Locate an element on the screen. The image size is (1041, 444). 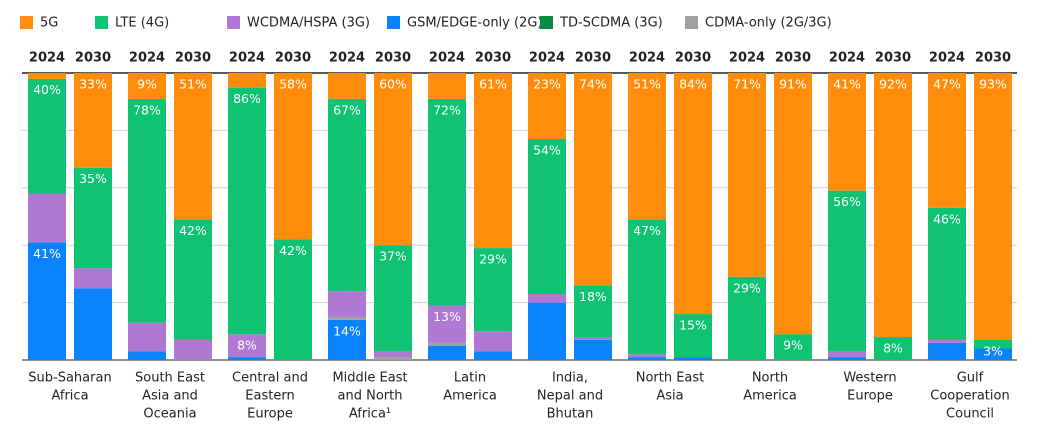
group-label: and North is located at coordinates (370, 396).